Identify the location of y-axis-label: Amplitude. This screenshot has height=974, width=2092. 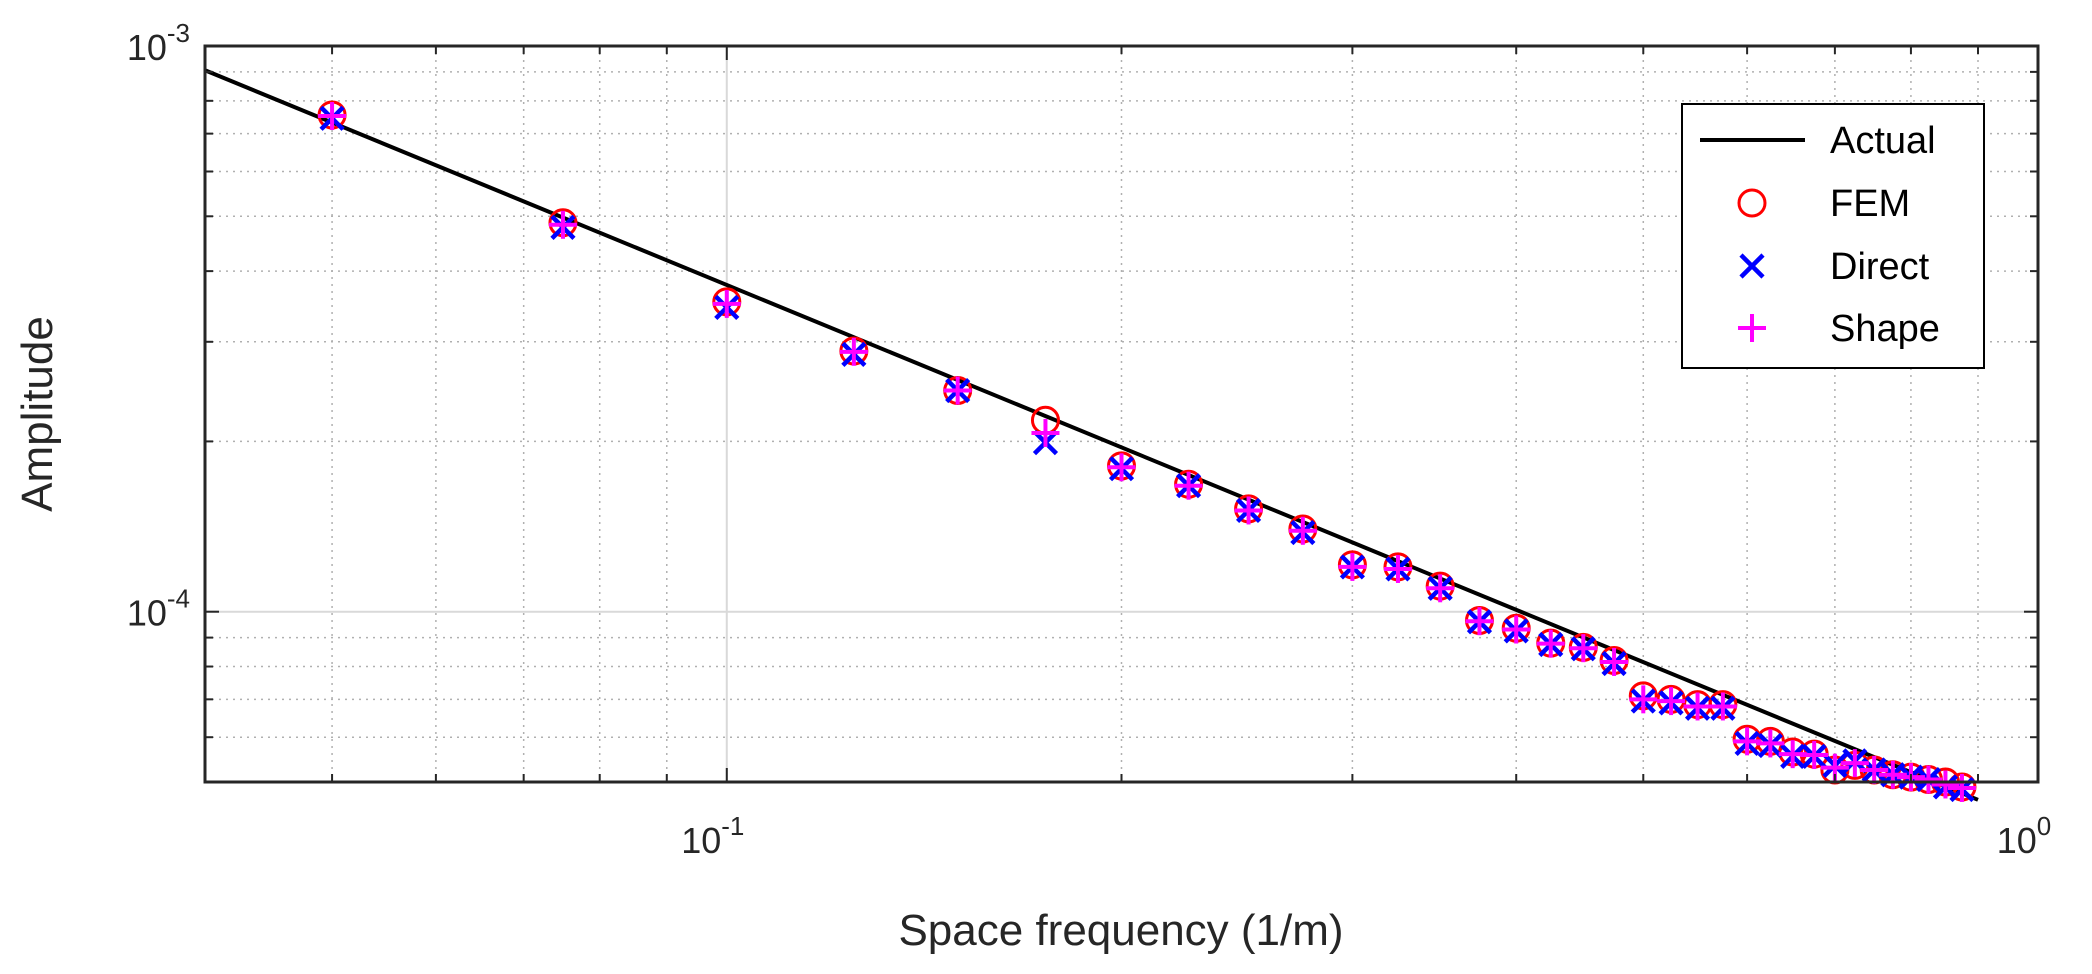
(37, 414).